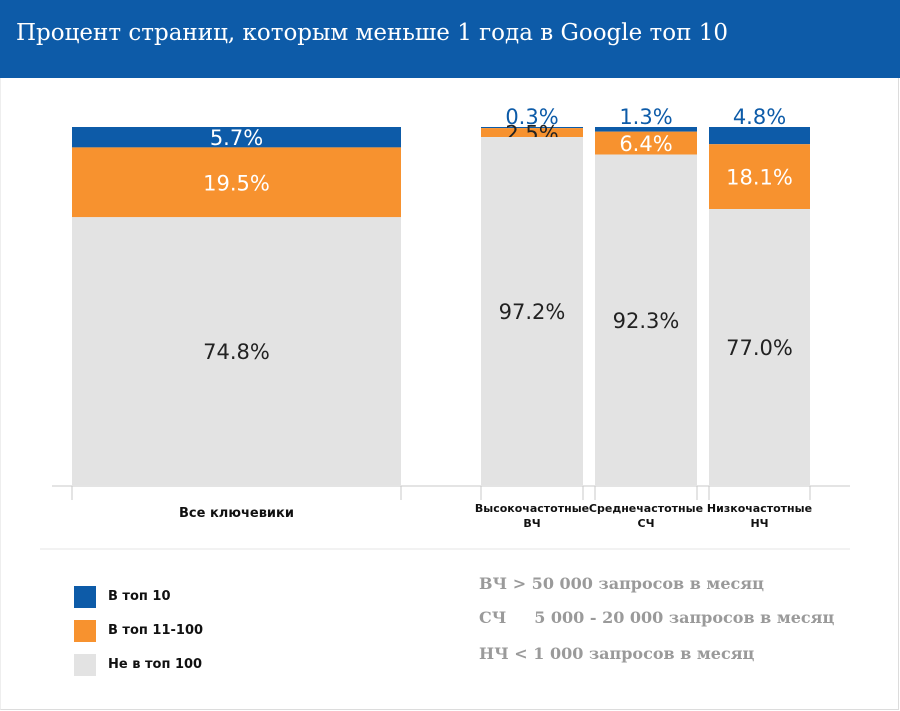 This screenshot has width=900, height=711. Describe the element at coordinates (759, 523) in the screenshot. I see `category-label-3-1: НЧ` at that location.